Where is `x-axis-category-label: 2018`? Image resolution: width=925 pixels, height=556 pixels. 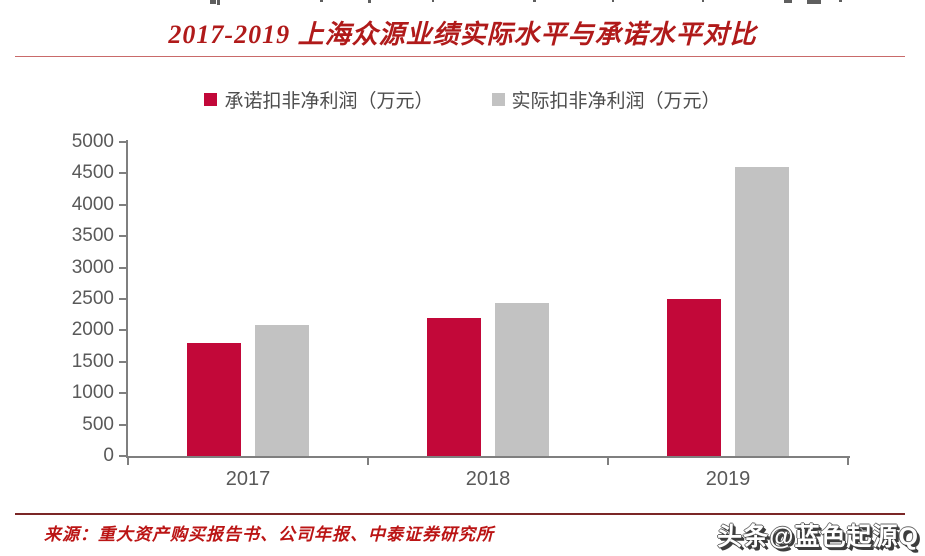 x-axis-category-label: 2018 is located at coordinates (488, 479).